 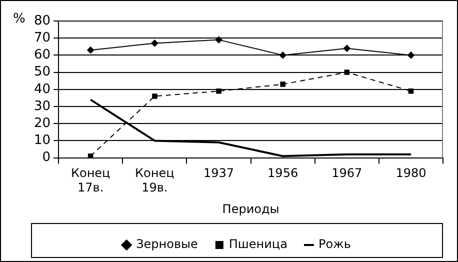 What do you see at coordinates (258, 244) in the screenshot?
I see `legend-label: Пшеница` at bounding box center [258, 244].